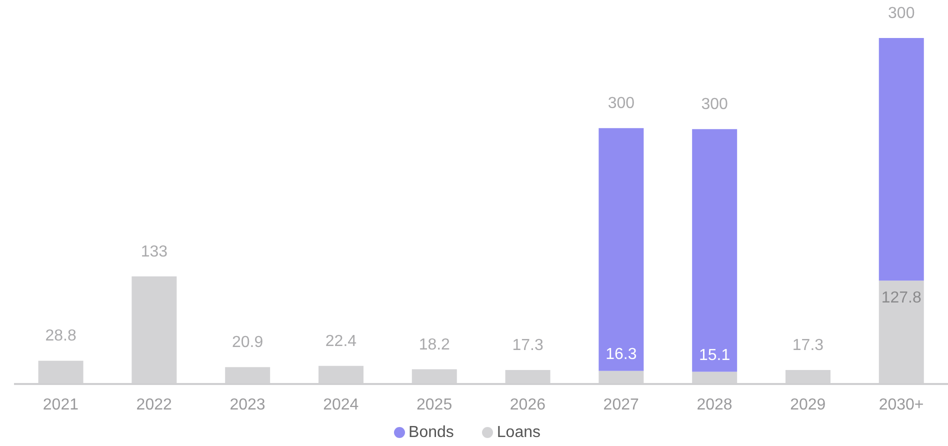 The height and width of the screenshot is (446, 948). Describe the element at coordinates (154, 251) in the screenshot. I see `data-label: 133` at that location.